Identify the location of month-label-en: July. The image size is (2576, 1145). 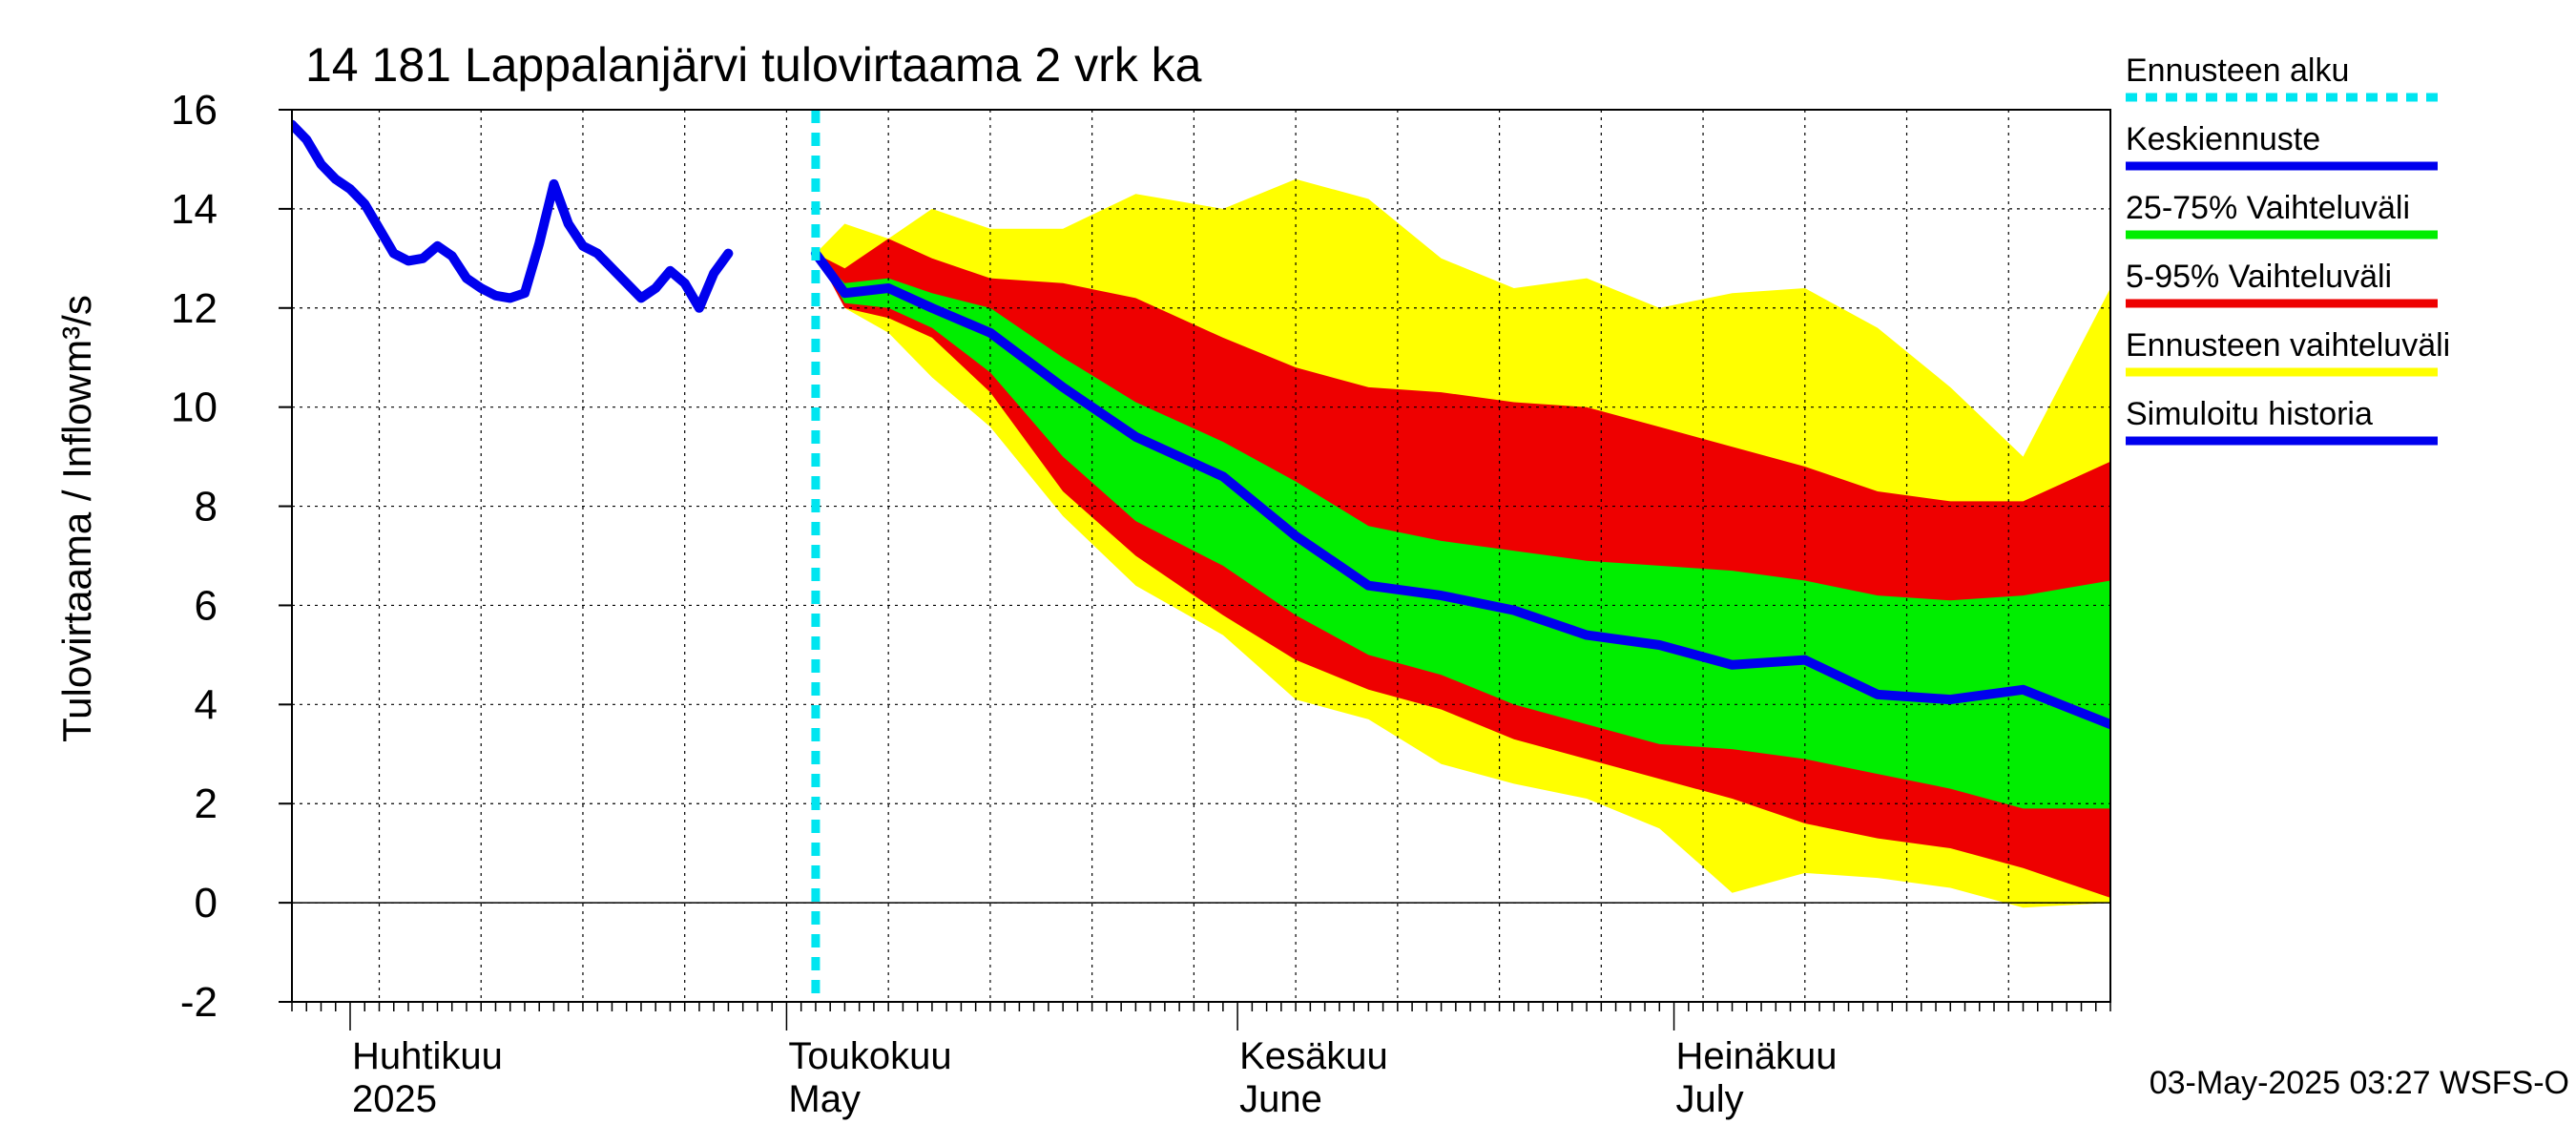
(1710, 1099).